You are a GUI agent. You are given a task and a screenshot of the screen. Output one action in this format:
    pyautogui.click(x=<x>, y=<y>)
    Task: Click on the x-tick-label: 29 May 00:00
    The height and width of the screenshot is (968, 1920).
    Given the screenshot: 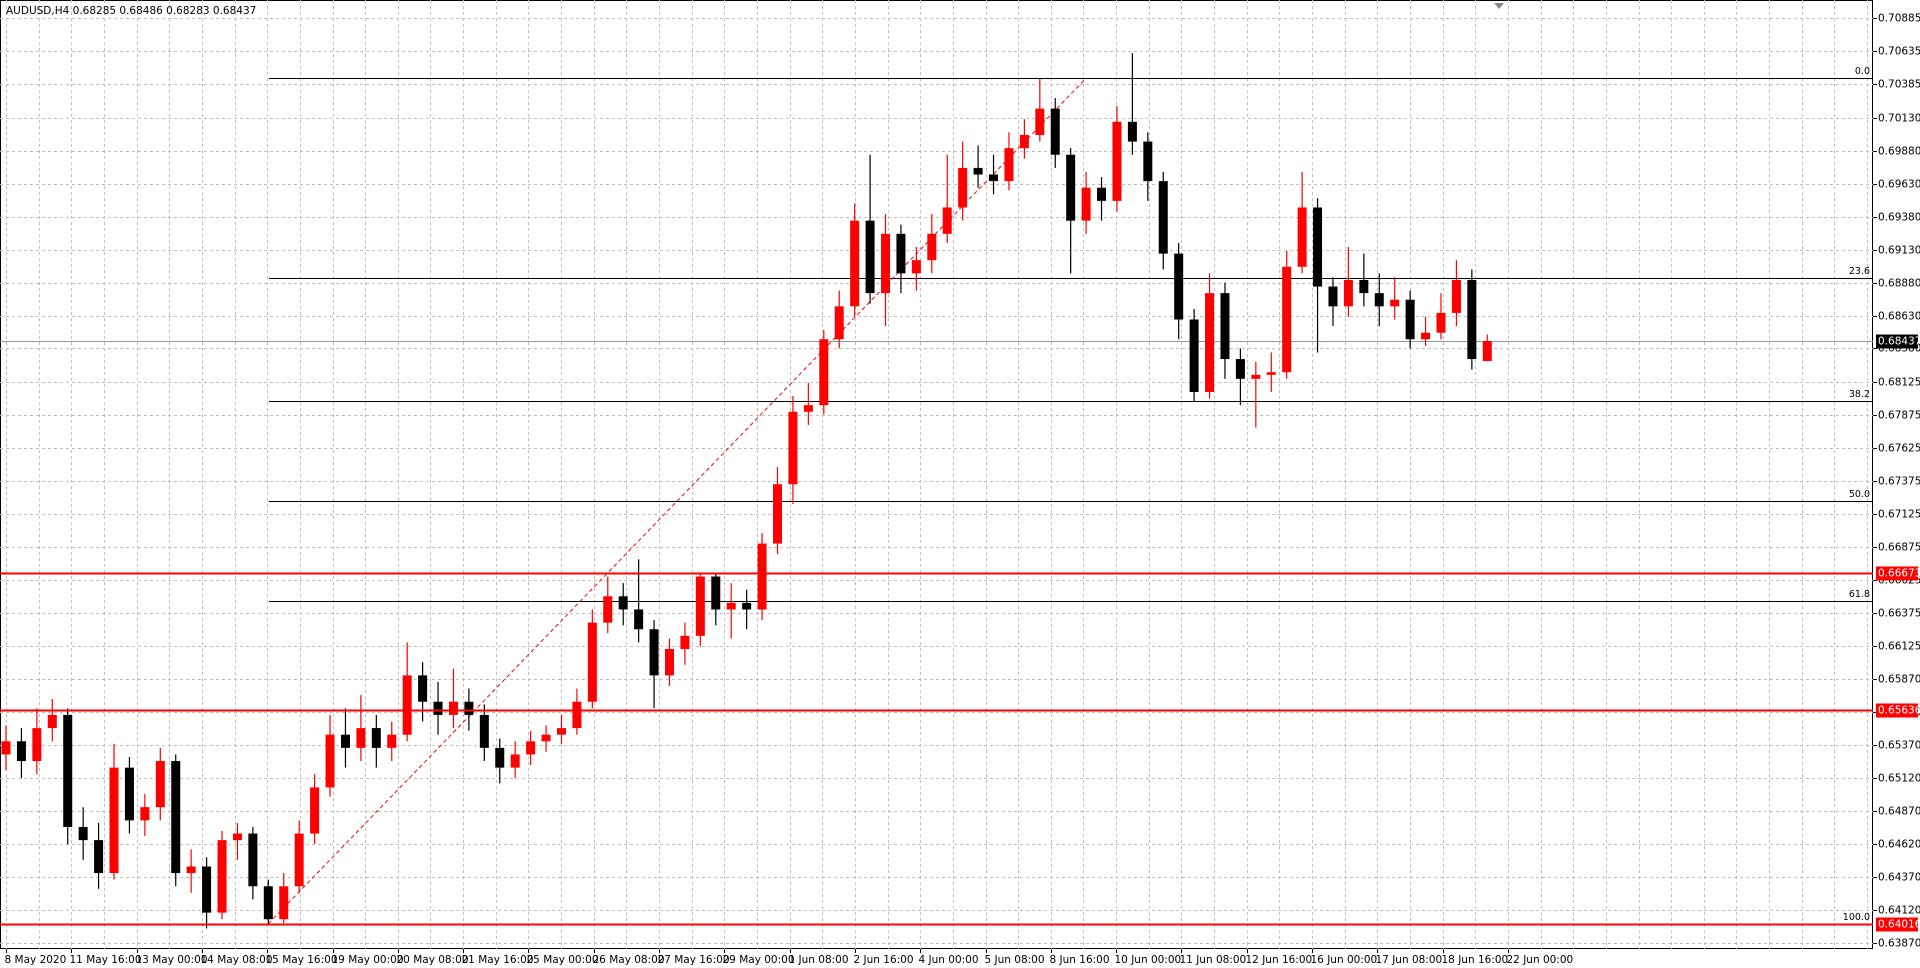 What is the action you would take?
    pyautogui.click(x=759, y=960)
    